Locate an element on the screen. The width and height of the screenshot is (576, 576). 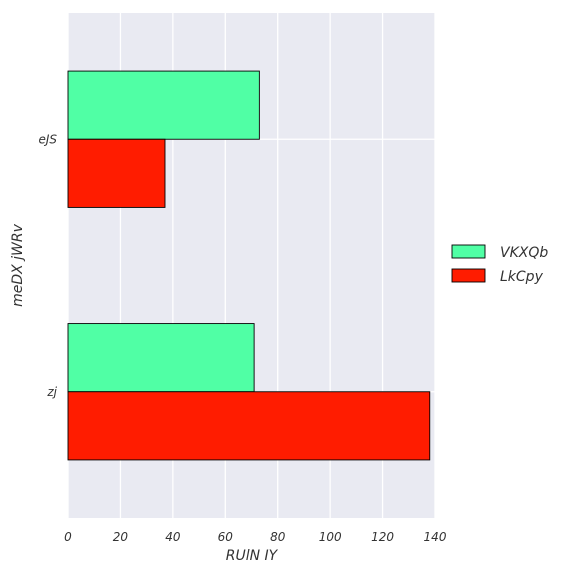
x-tick-label: 140 is located at coordinates (435, 537).